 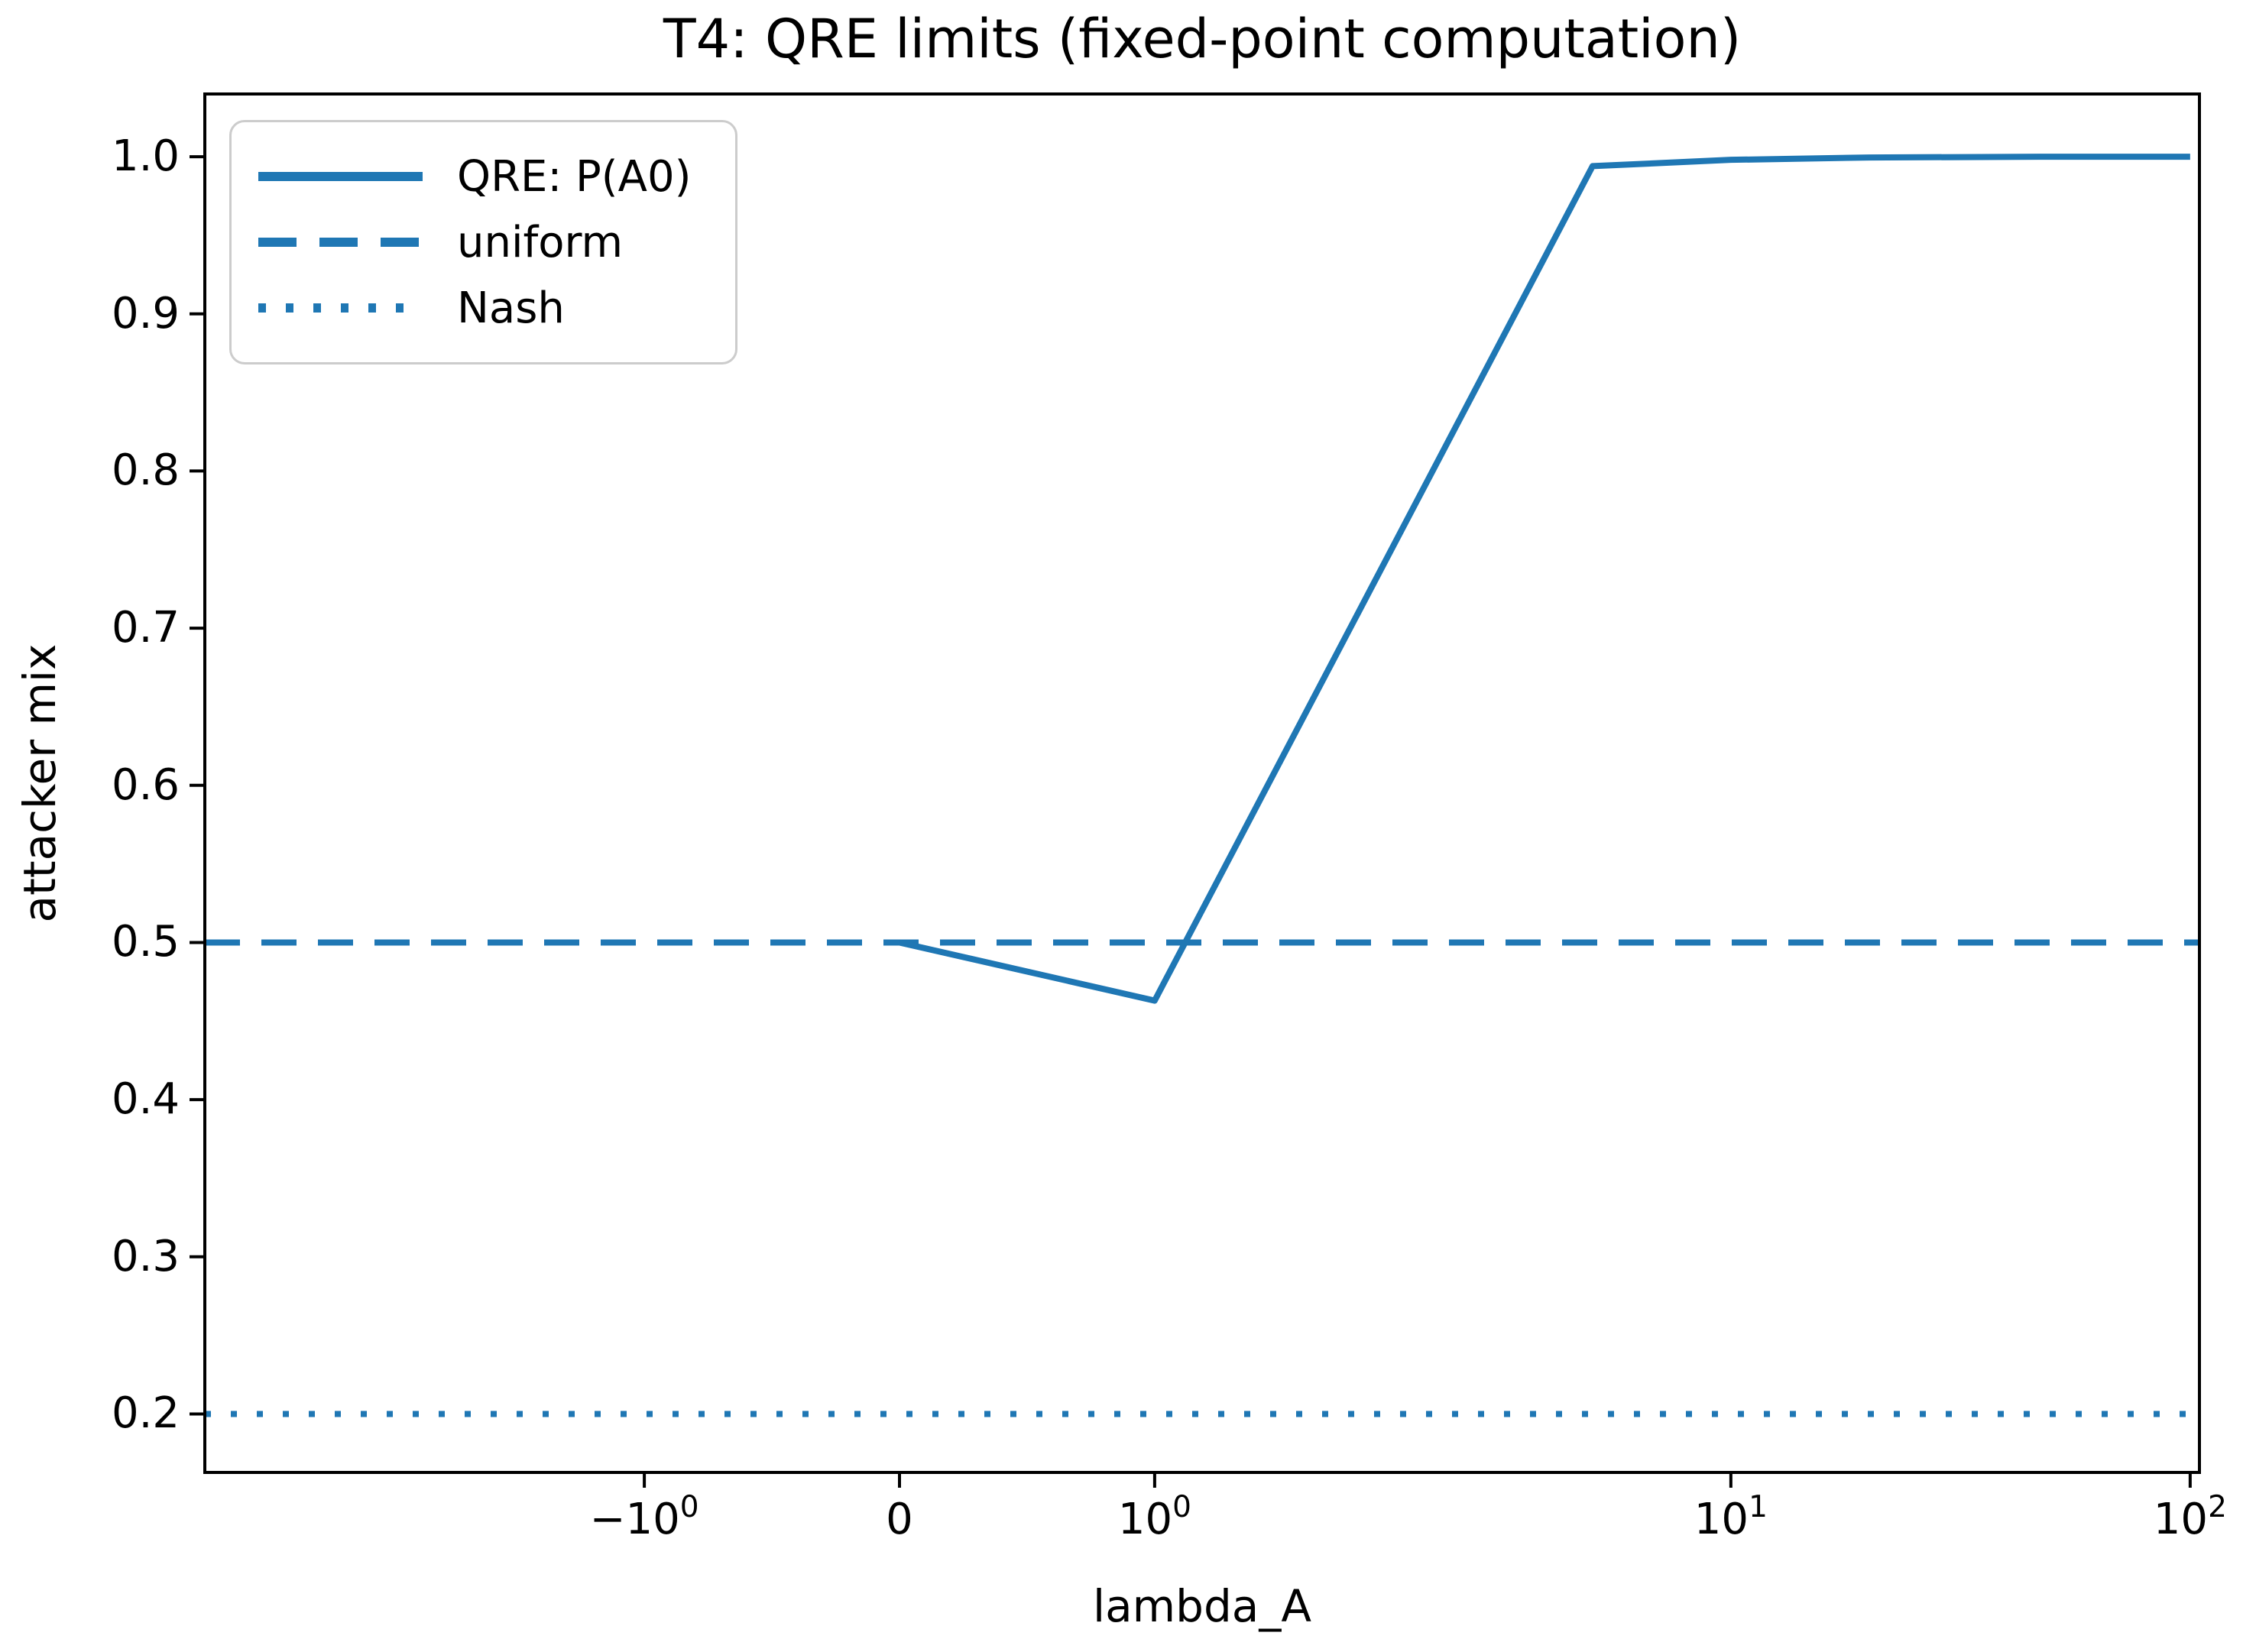 What do you see at coordinates (146, 628) in the screenshot?
I see `y-tick-label: 0.7` at bounding box center [146, 628].